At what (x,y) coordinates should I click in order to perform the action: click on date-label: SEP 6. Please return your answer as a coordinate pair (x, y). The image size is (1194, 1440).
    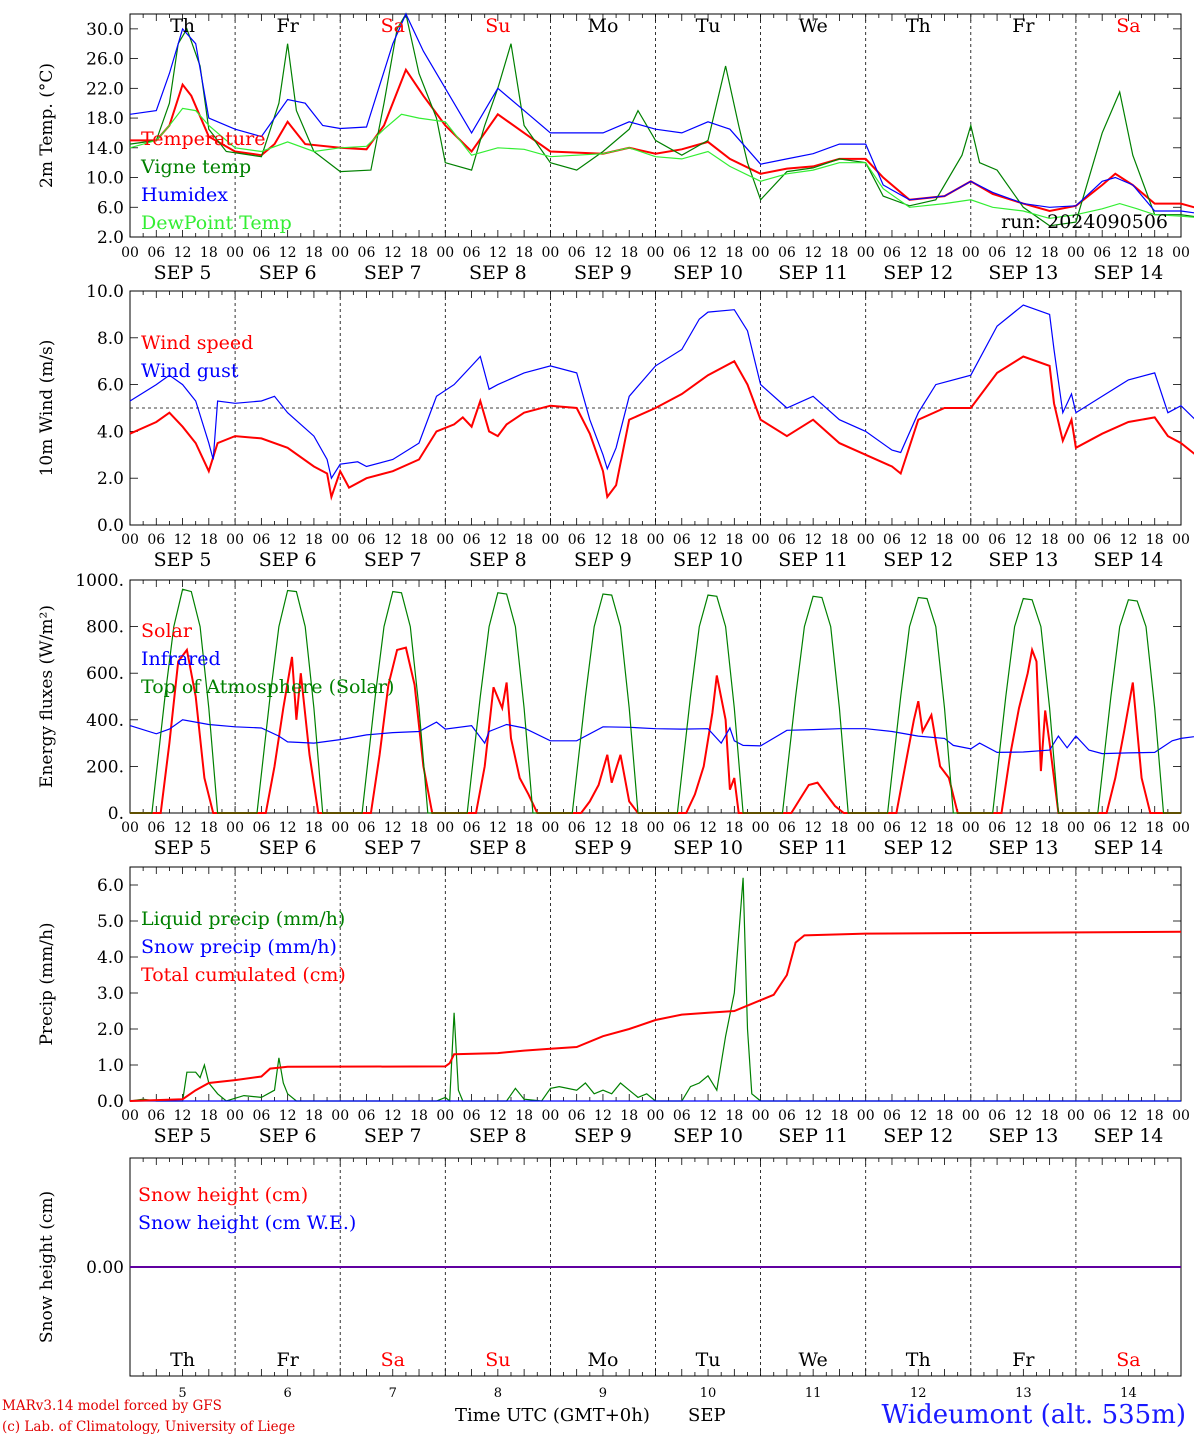
    Looking at the image, I should click on (288, 560).